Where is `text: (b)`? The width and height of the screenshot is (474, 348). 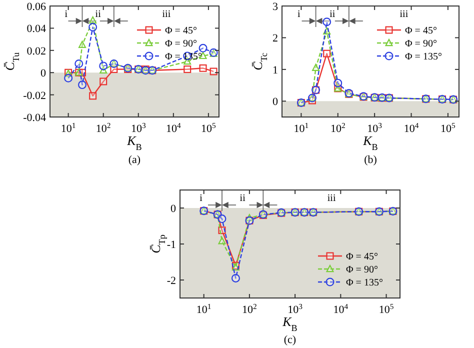
text: (b) is located at coordinates (371, 160).